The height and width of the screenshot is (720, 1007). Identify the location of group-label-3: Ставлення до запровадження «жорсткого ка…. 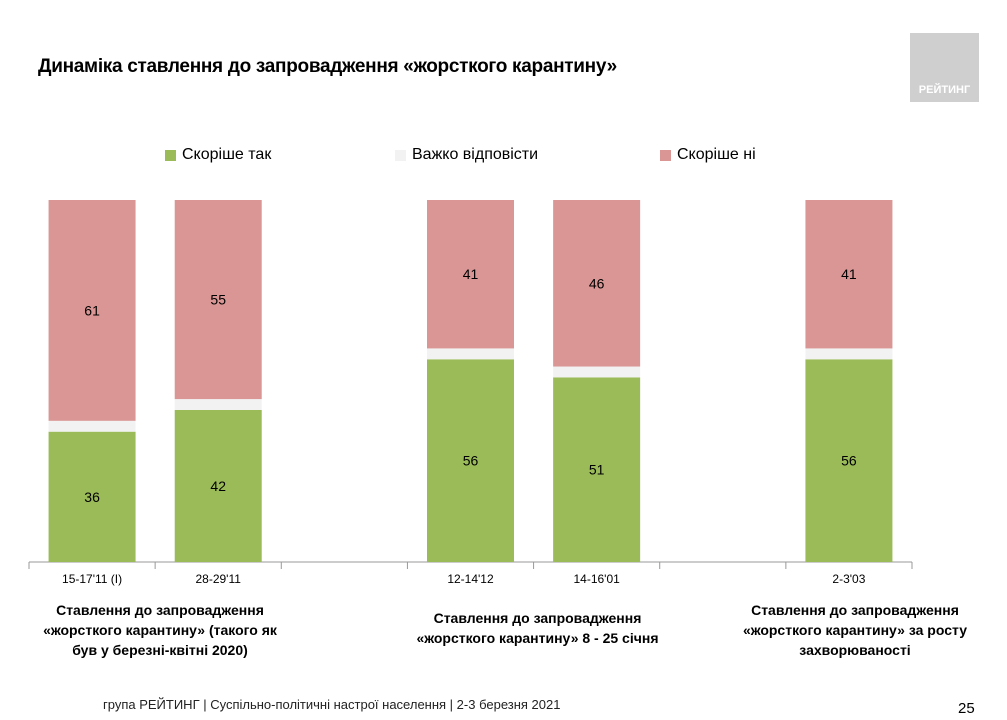
(855, 630).